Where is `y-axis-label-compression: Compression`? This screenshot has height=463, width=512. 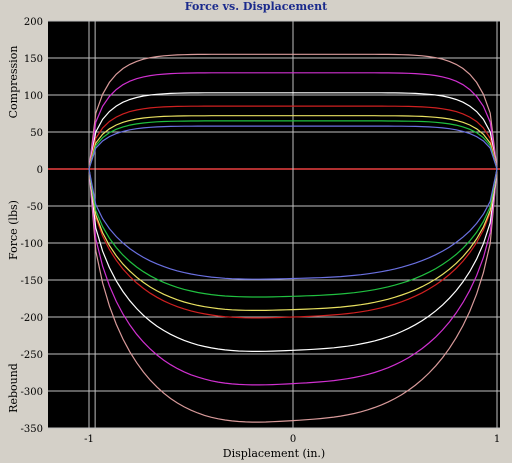 y-axis-label-compression: Compression is located at coordinates (13, 82).